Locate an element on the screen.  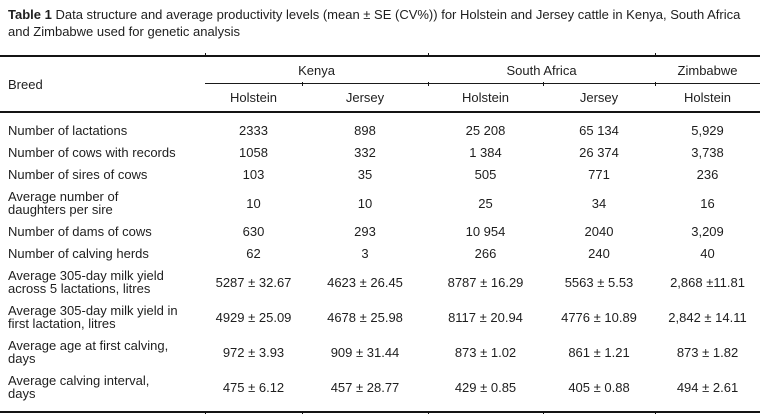
cell-value: 2,842 ± 14.11 is located at coordinates (707, 317).